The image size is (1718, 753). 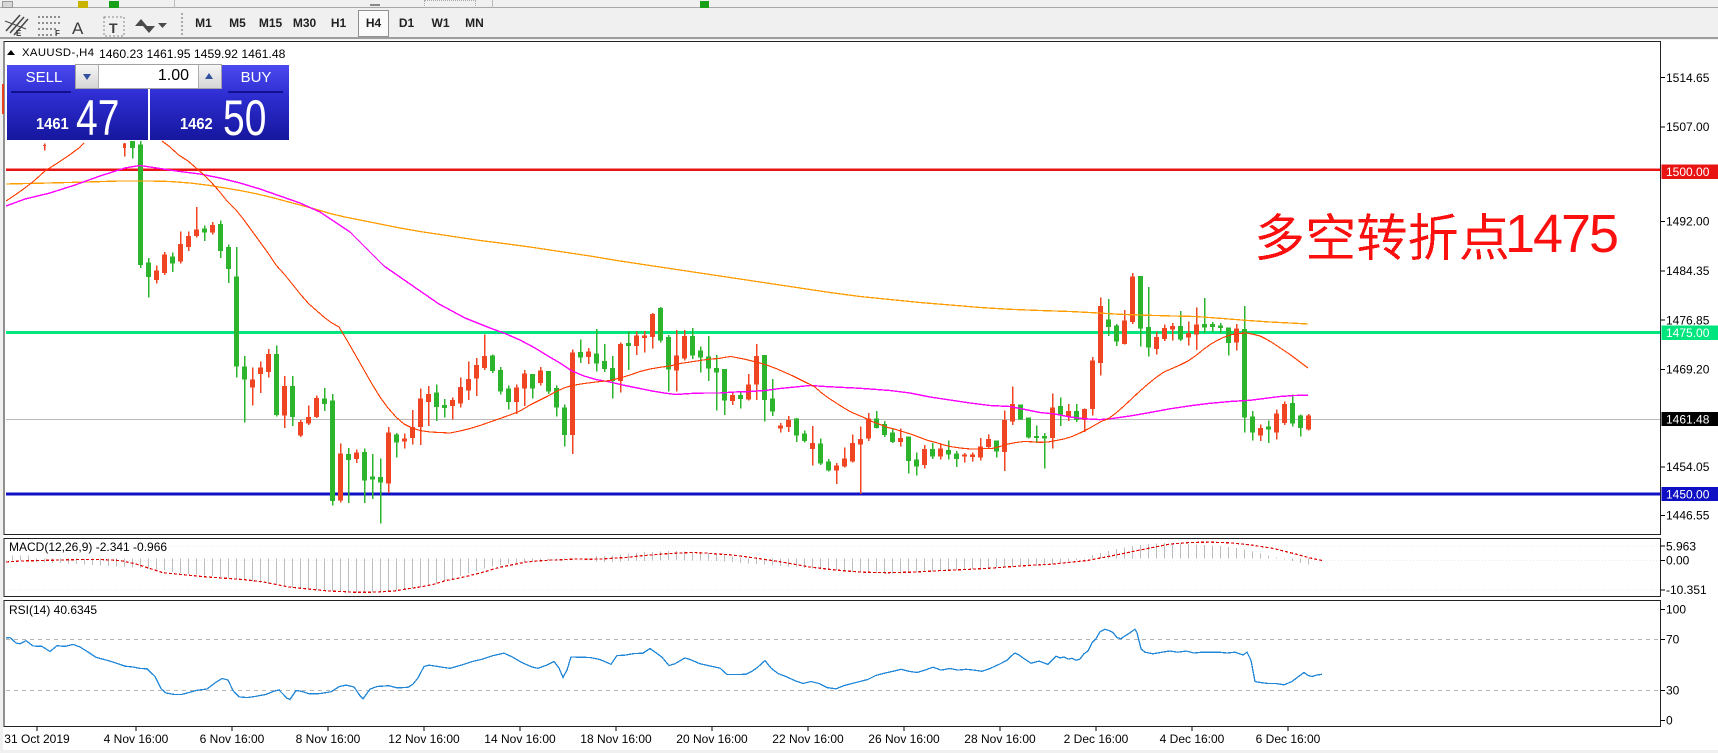 I want to click on svg-text: 0.00, so click(x=1678, y=561).